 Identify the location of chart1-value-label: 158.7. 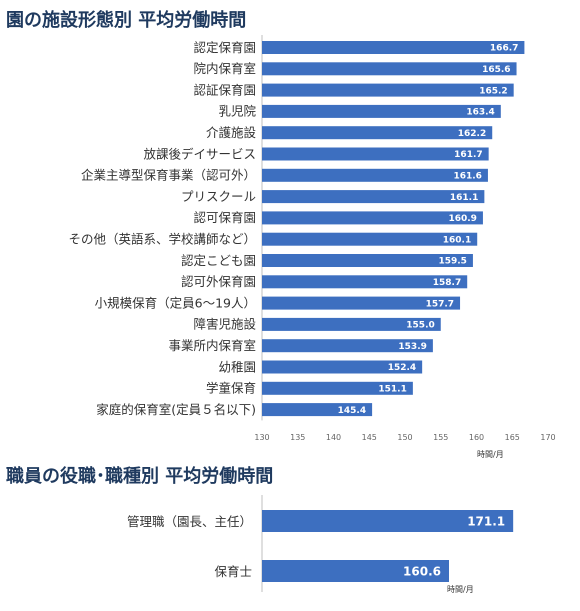
(447, 283).